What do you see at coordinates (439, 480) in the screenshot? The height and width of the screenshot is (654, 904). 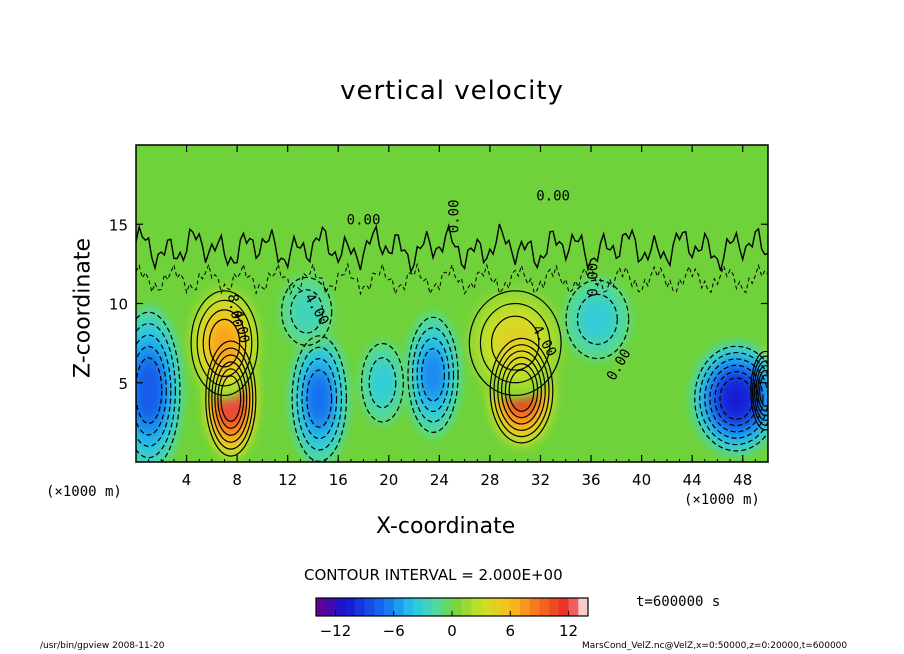 I see `x-tick-label: 24` at bounding box center [439, 480].